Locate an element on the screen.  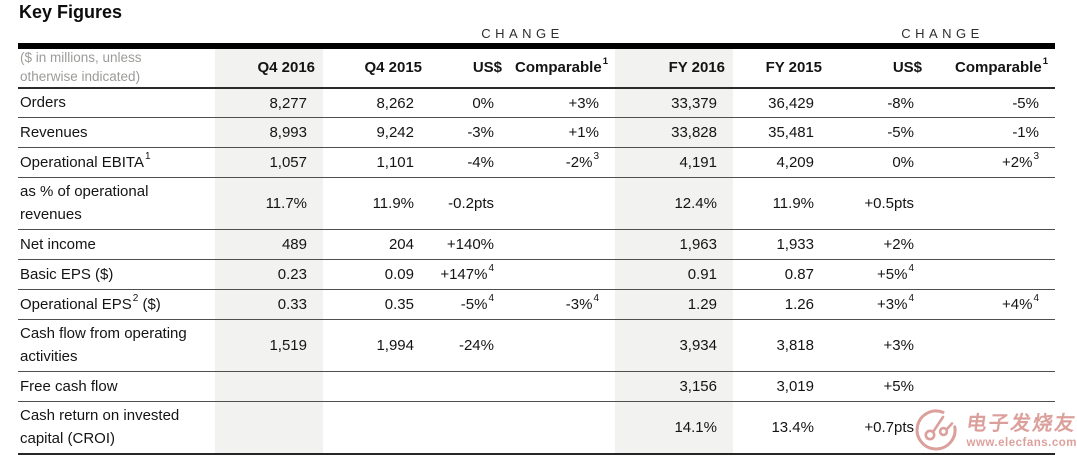
col-header-usd-q4: US$ is located at coordinates (470, 67).